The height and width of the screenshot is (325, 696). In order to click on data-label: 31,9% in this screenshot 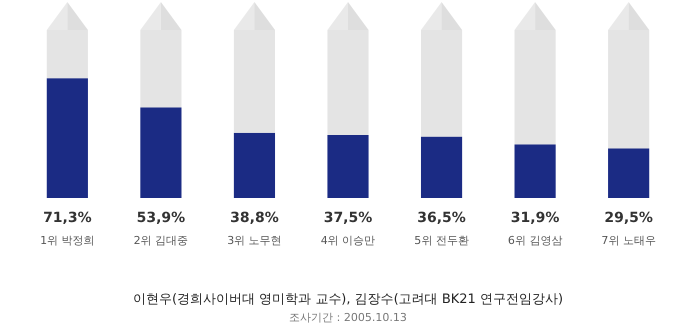, I will do `click(535, 218)`.